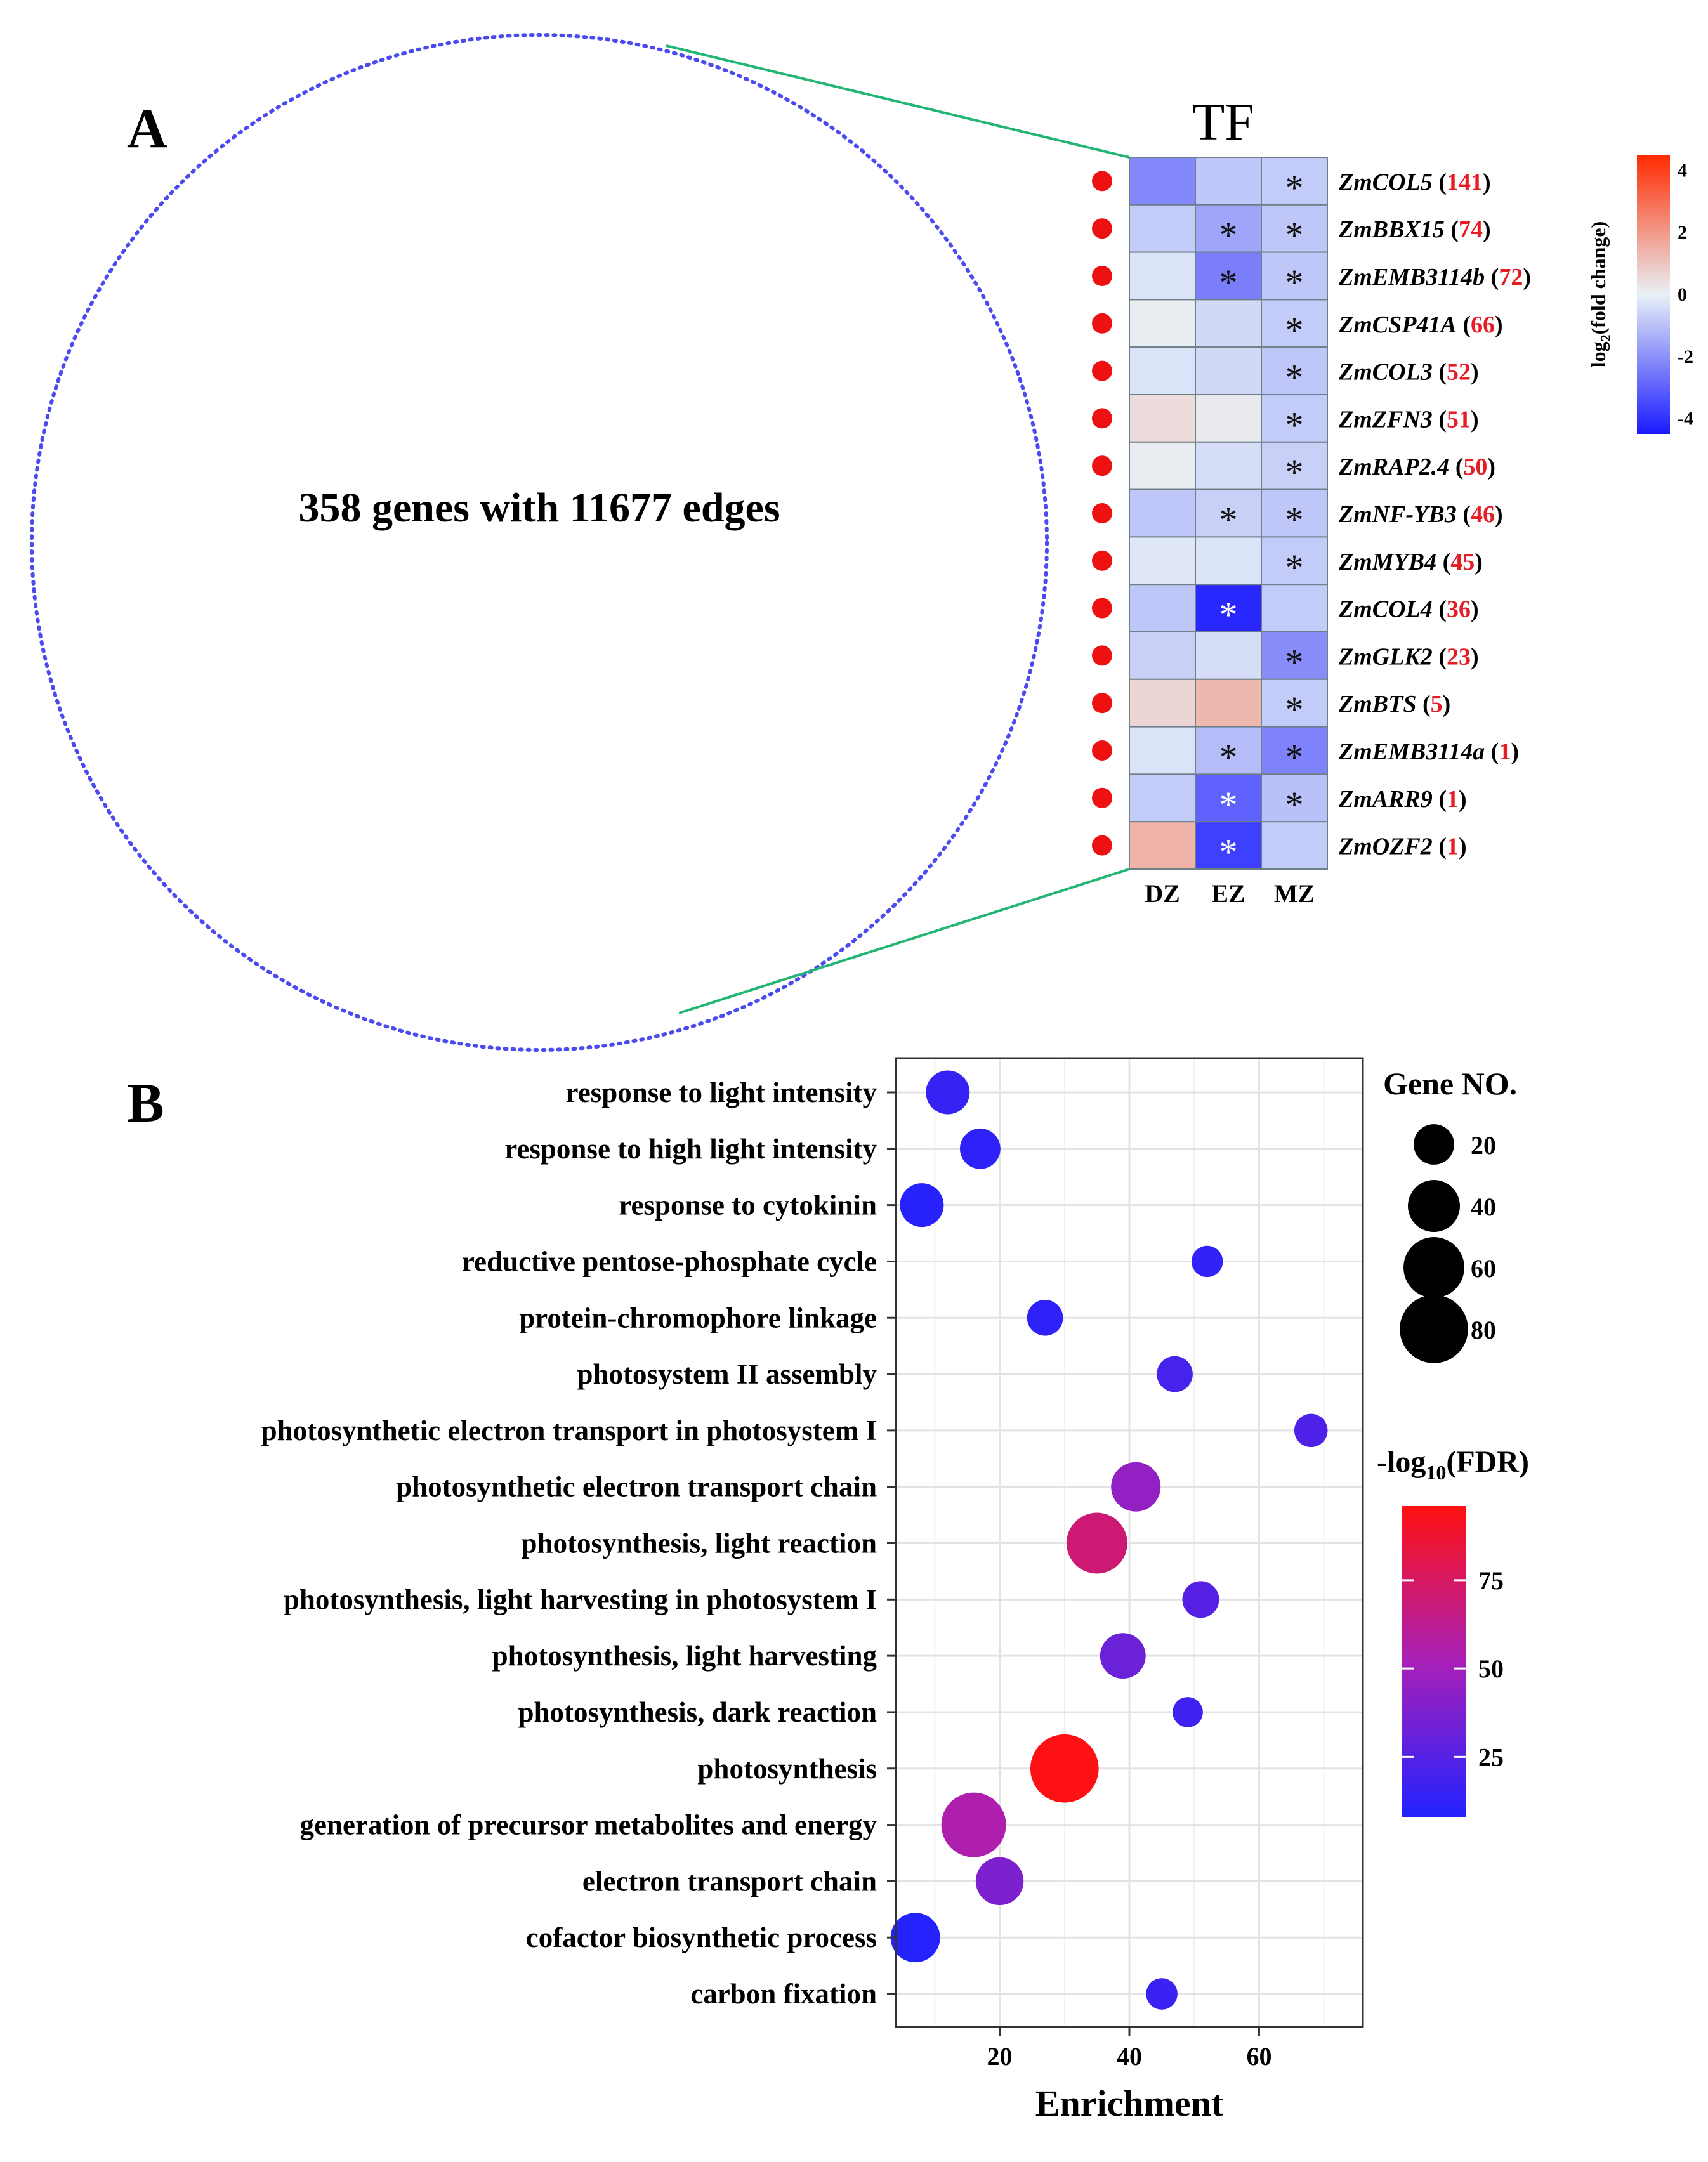 This screenshot has width=1708, height=2162. What do you see at coordinates (1682, 170) in the screenshot?
I see `colorbar-tick-label: 4` at bounding box center [1682, 170].